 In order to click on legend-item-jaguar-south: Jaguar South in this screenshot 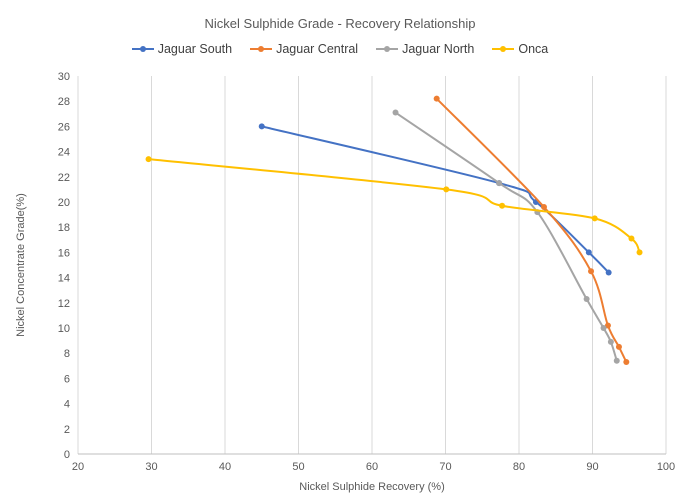, I will do `click(182, 49)`.